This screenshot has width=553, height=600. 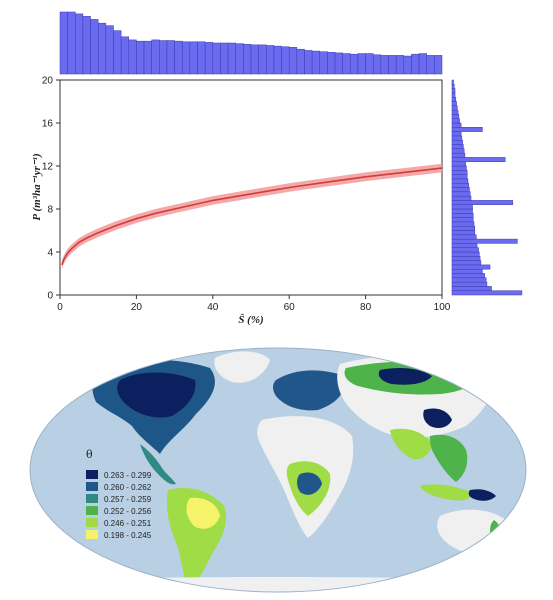 I want to click on right-histogram, so click(x=487, y=187).